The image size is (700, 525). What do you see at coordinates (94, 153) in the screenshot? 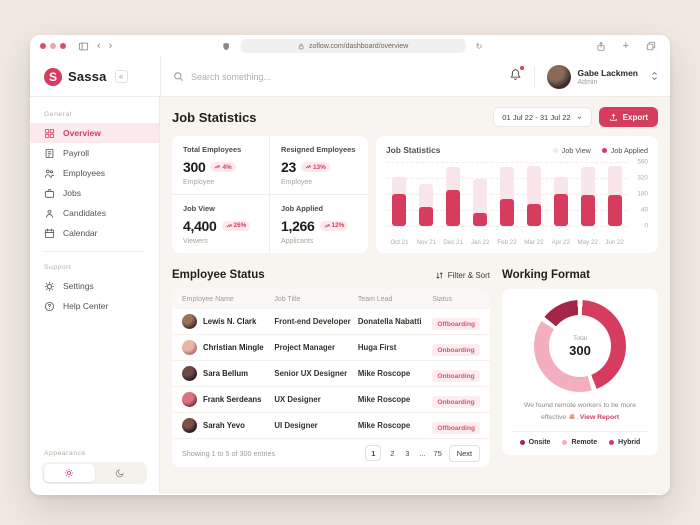
I see `sidebar-item-payroll: Payroll` at bounding box center [94, 153].